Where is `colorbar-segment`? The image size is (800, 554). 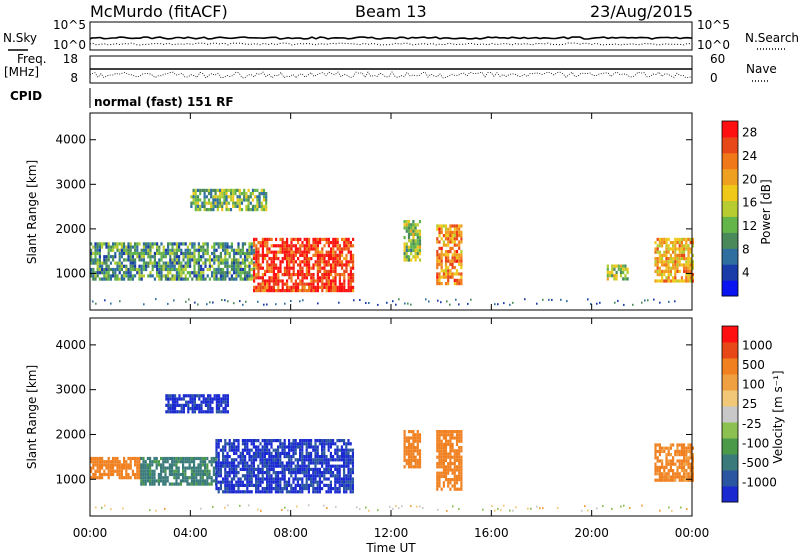 colorbar-segment is located at coordinates (730, 208).